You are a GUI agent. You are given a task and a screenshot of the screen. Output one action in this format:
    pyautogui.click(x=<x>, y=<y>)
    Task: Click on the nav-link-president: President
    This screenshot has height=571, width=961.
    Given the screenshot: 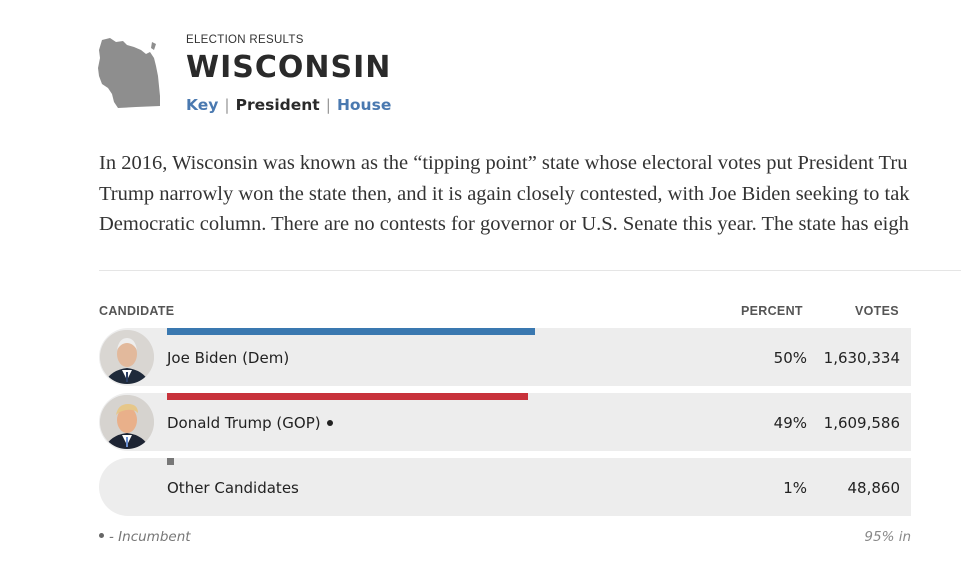 What is the action you would take?
    pyautogui.click(x=277, y=105)
    